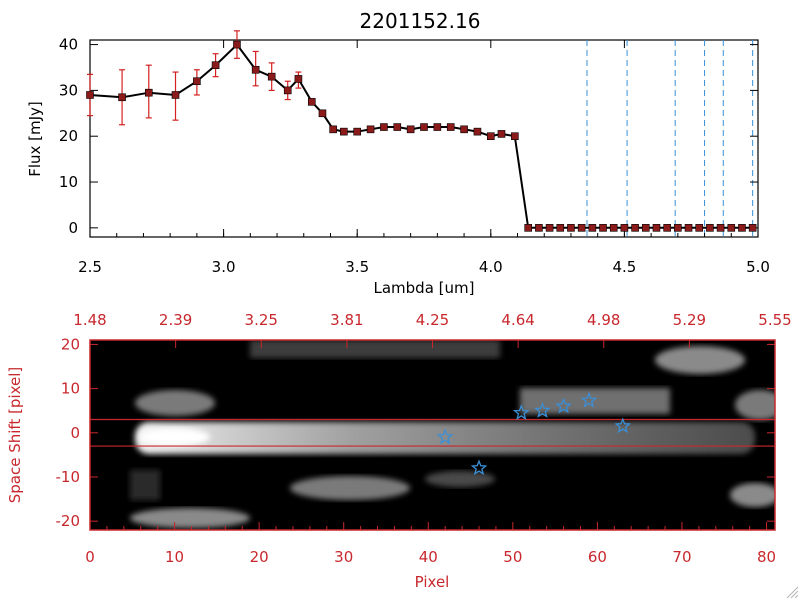 The width and height of the screenshot is (800, 600). Describe the element at coordinates (430, 544) in the screenshot. I see `x-axis-ticks: 0 10 20 30 40 50 60 70 80` at that location.